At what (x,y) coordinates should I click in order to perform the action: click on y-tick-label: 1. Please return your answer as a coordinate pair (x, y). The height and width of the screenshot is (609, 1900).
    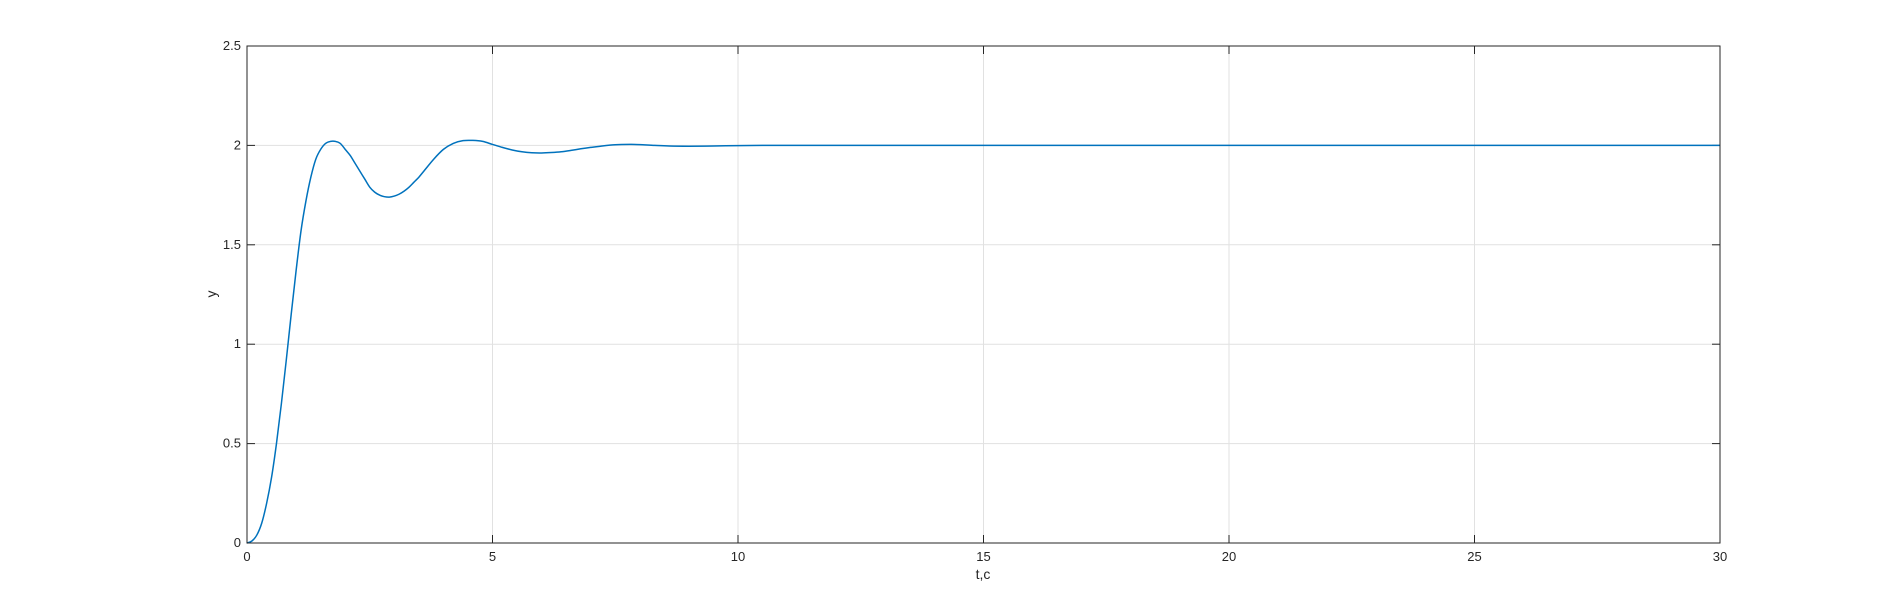
    Looking at the image, I should click on (237, 343).